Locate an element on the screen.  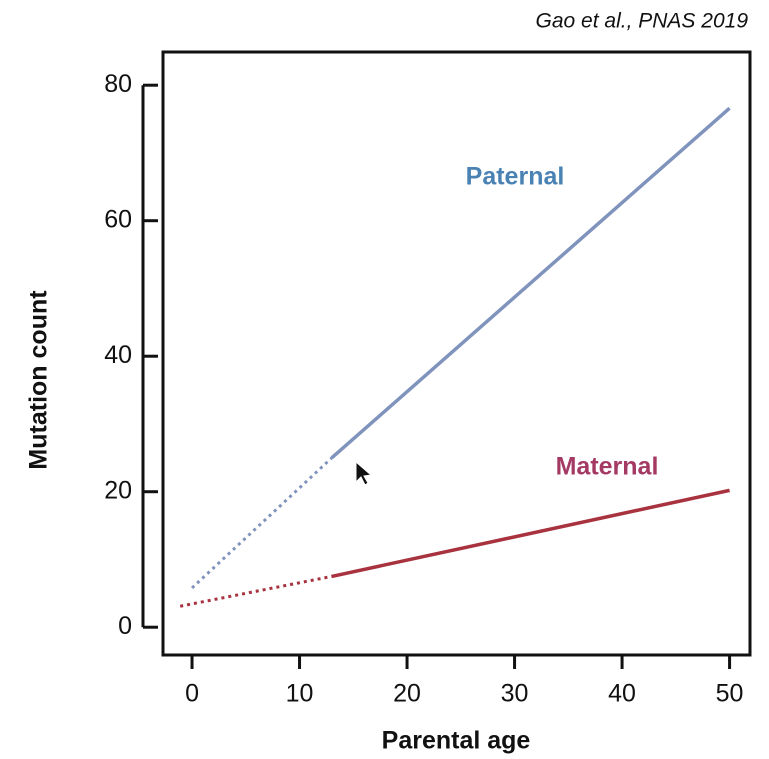
series-label: Maternal is located at coordinates (607, 467).